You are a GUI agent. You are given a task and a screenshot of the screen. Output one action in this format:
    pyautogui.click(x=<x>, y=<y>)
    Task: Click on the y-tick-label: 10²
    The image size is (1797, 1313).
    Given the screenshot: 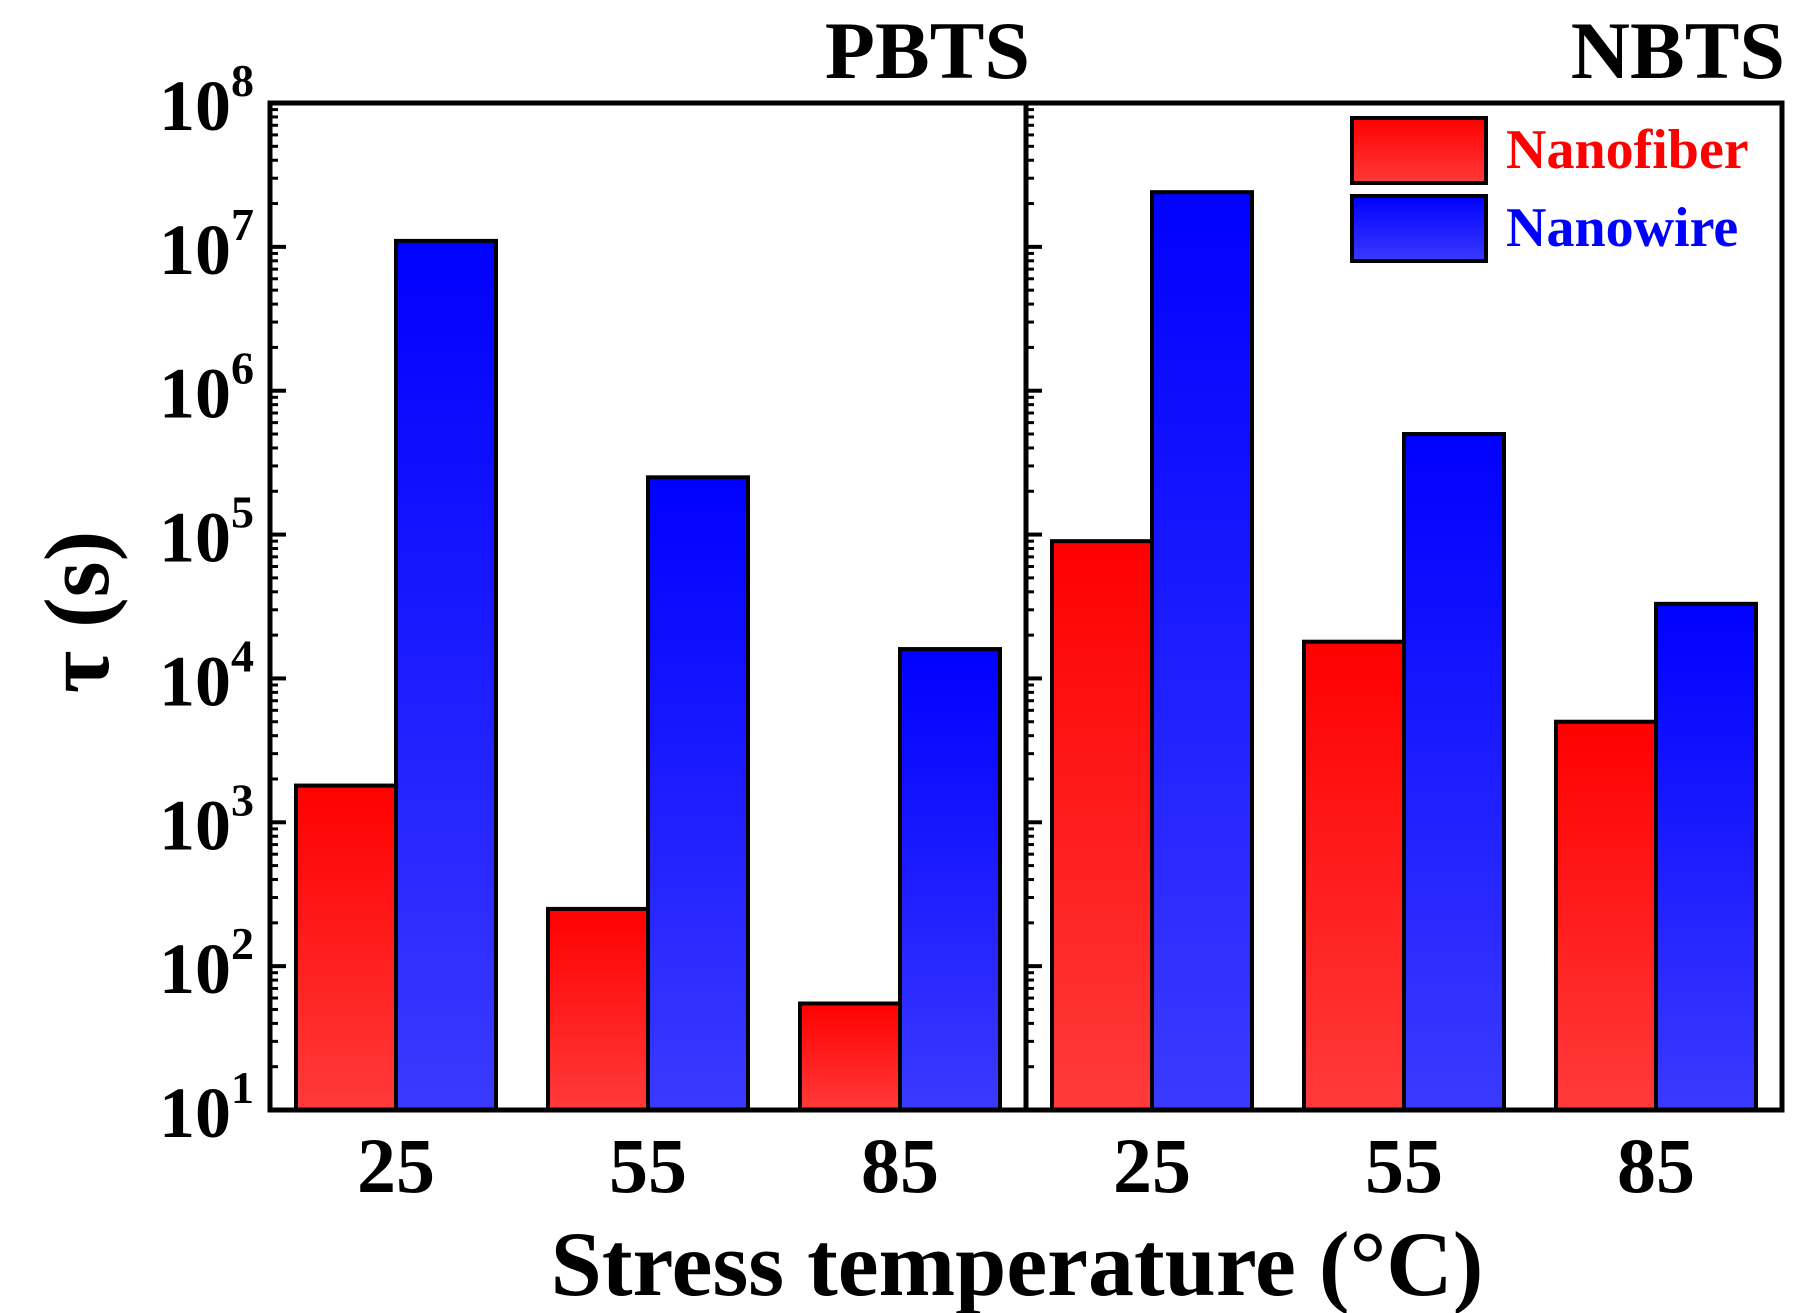 What is the action you would take?
    pyautogui.click(x=206, y=963)
    